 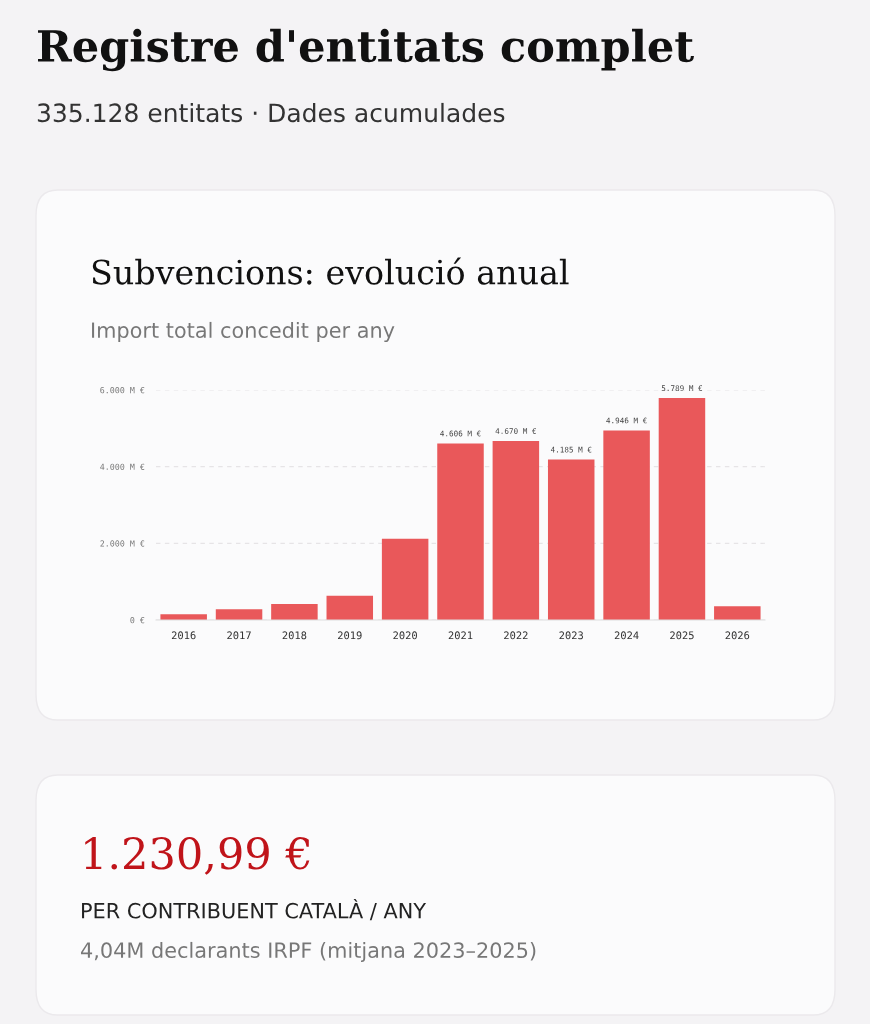 What do you see at coordinates (737, 635) in the screenshot?
I see `x-tick-label: 2026` at bounding box center [737, 635].